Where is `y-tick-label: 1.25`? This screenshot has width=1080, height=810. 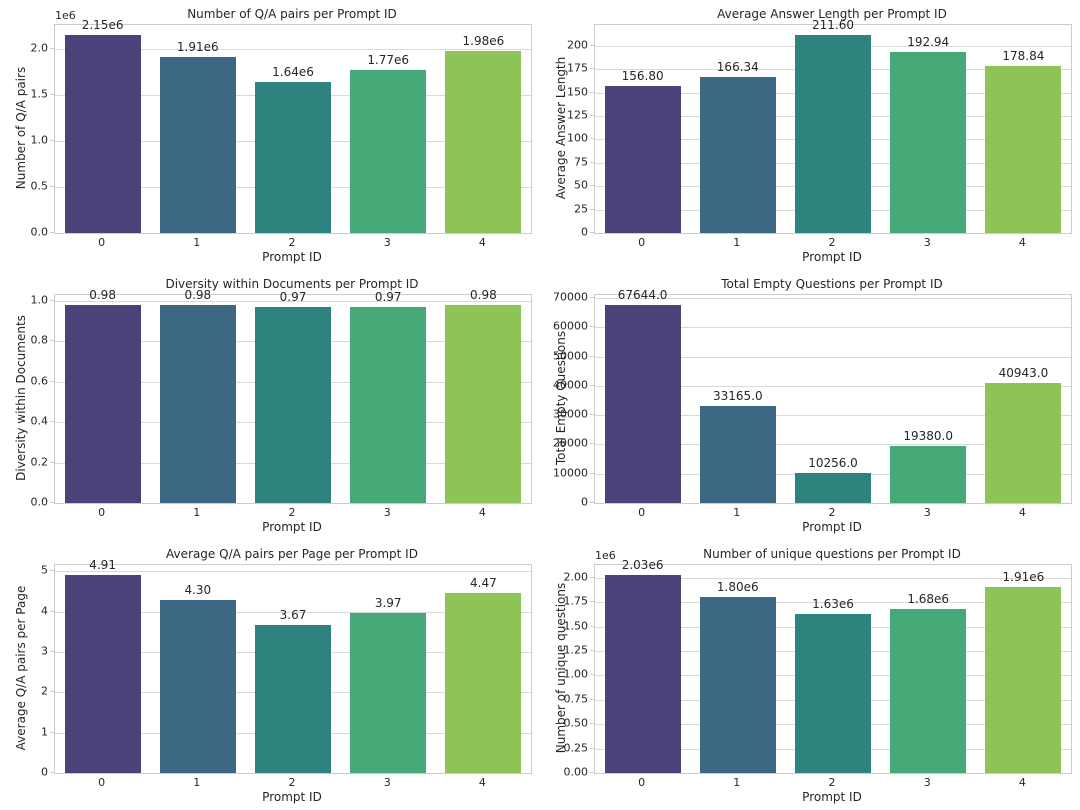
y-tick-label: 1.25 is located at coordinates (576, 650).